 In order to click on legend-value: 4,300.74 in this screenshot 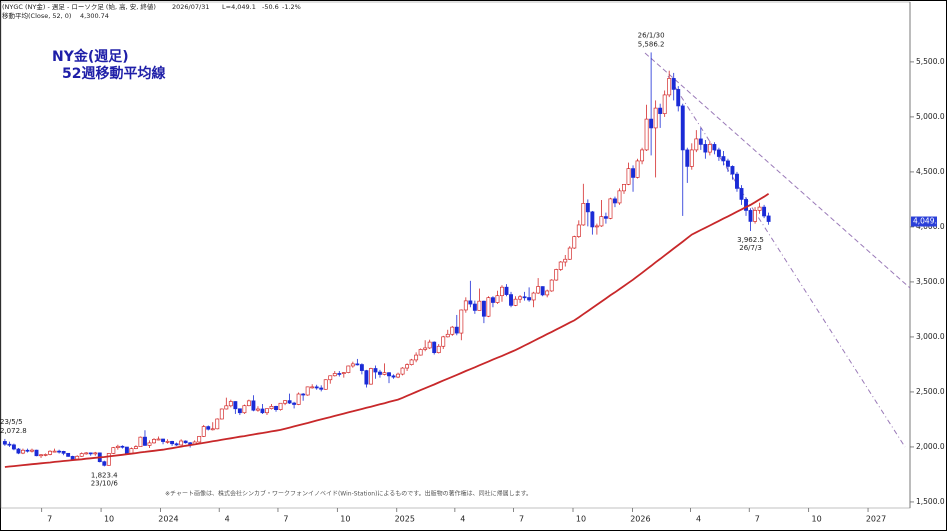, I will do `click(94, 16)`.